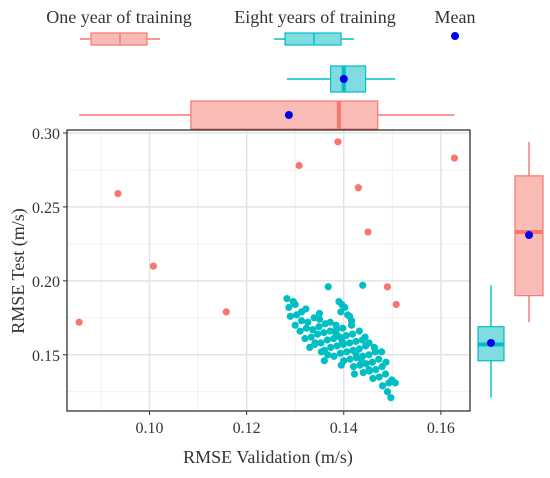 This screenshot has height=478, width=550. Describe the element at coordinates (344, 428) in the screenshot. I see `x-tick-label: 0.14` at that location.